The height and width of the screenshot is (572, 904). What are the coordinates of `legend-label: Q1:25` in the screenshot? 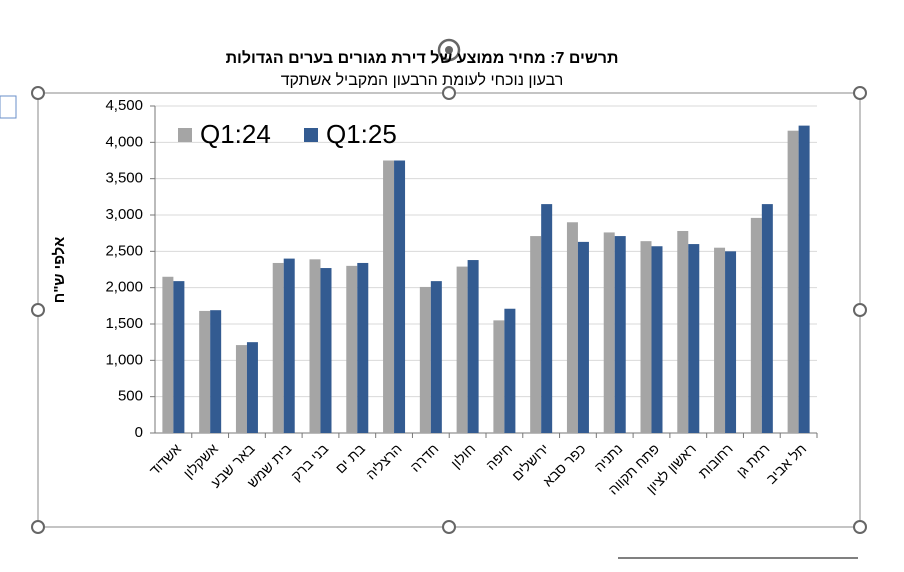 It's located at (361, 134).